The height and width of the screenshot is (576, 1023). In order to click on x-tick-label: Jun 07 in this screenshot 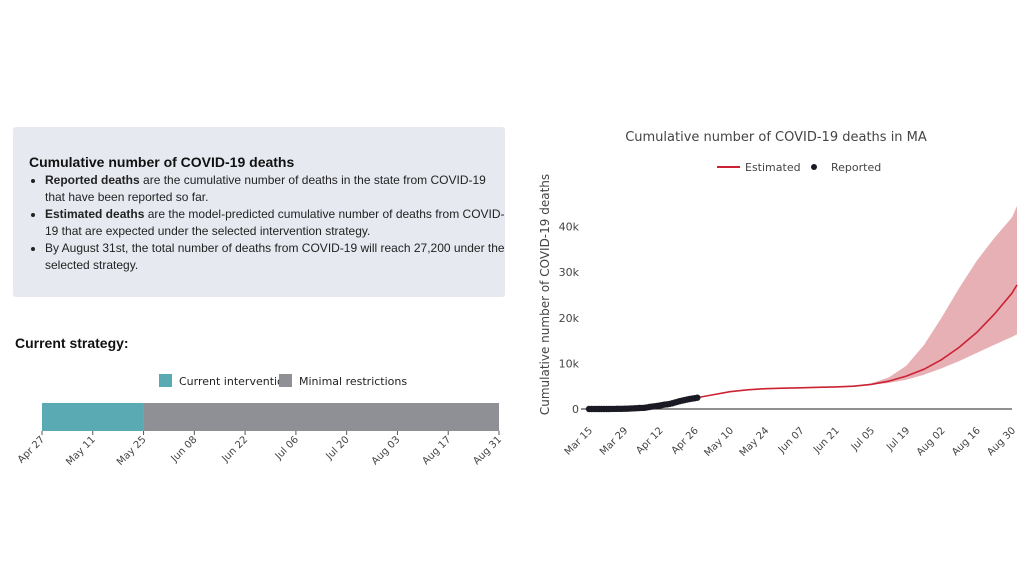, I will do `click(791, 440)`.